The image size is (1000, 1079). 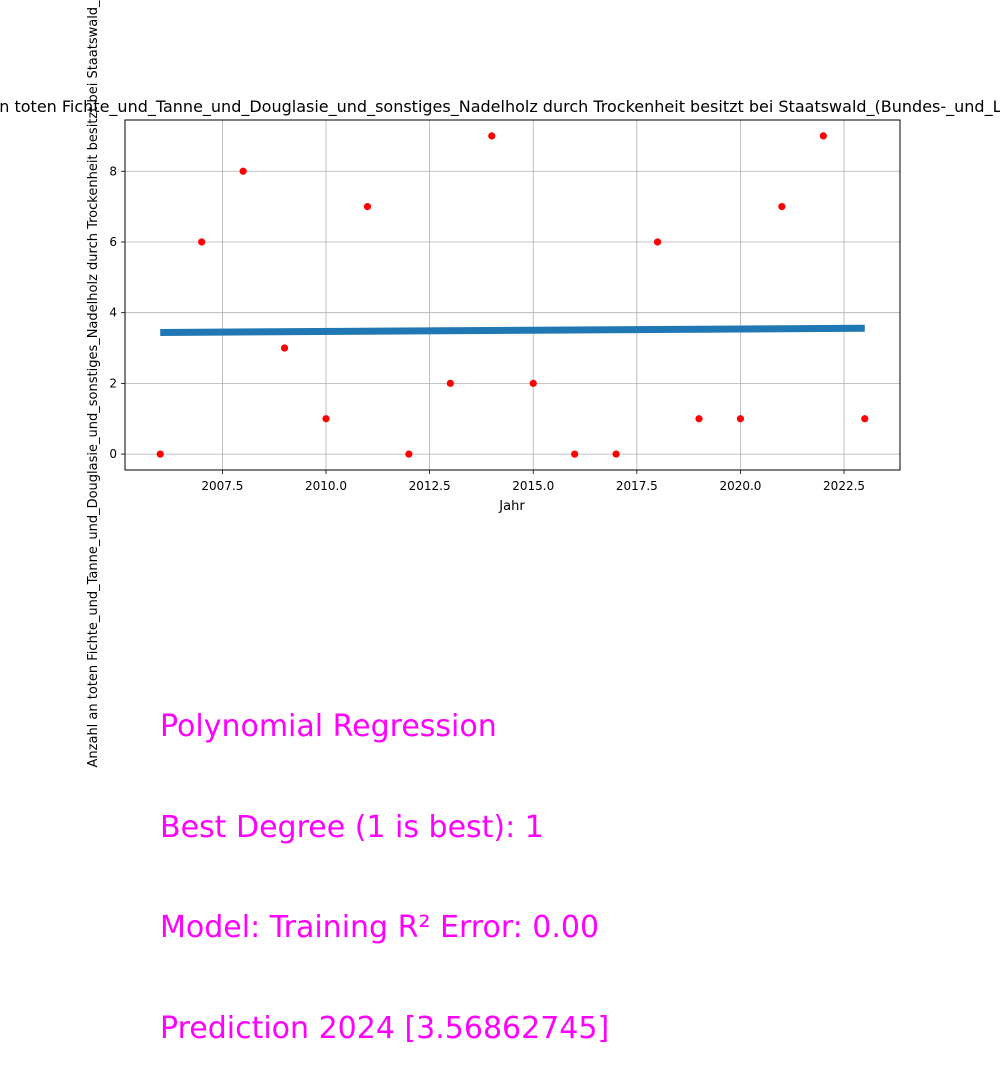 I want to click on y-tick-label: 4, so click(x=113, y=313).